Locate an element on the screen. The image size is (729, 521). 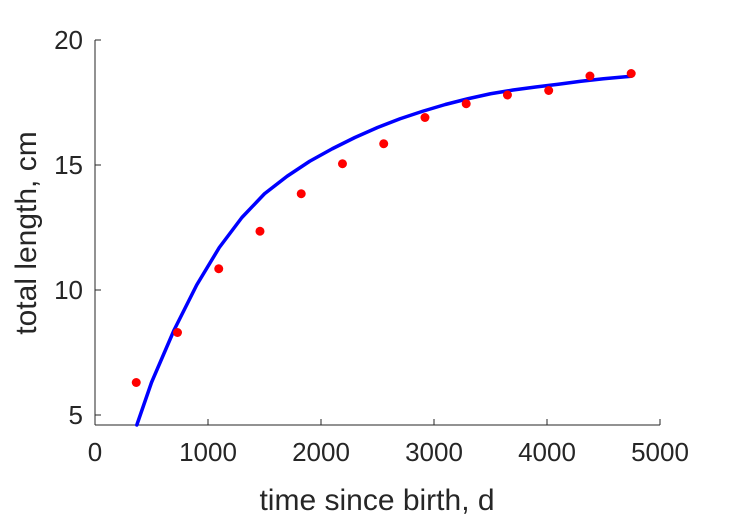
y-ticks: 5 10 15 20 is located at coordinates (77, 227).